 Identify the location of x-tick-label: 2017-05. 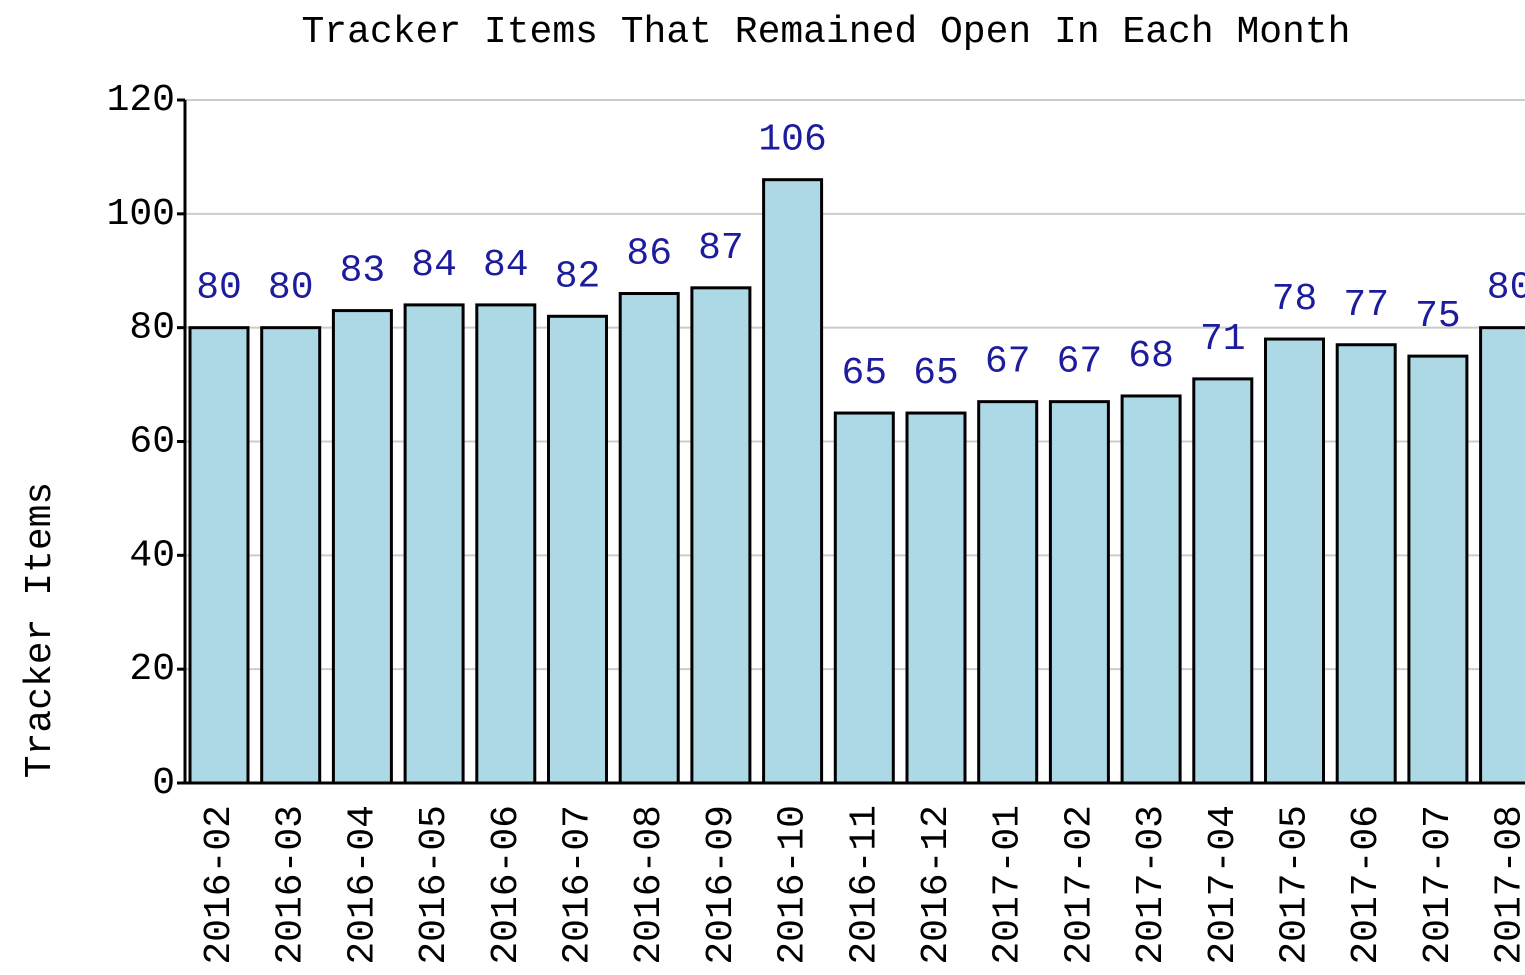
(1295, 885).